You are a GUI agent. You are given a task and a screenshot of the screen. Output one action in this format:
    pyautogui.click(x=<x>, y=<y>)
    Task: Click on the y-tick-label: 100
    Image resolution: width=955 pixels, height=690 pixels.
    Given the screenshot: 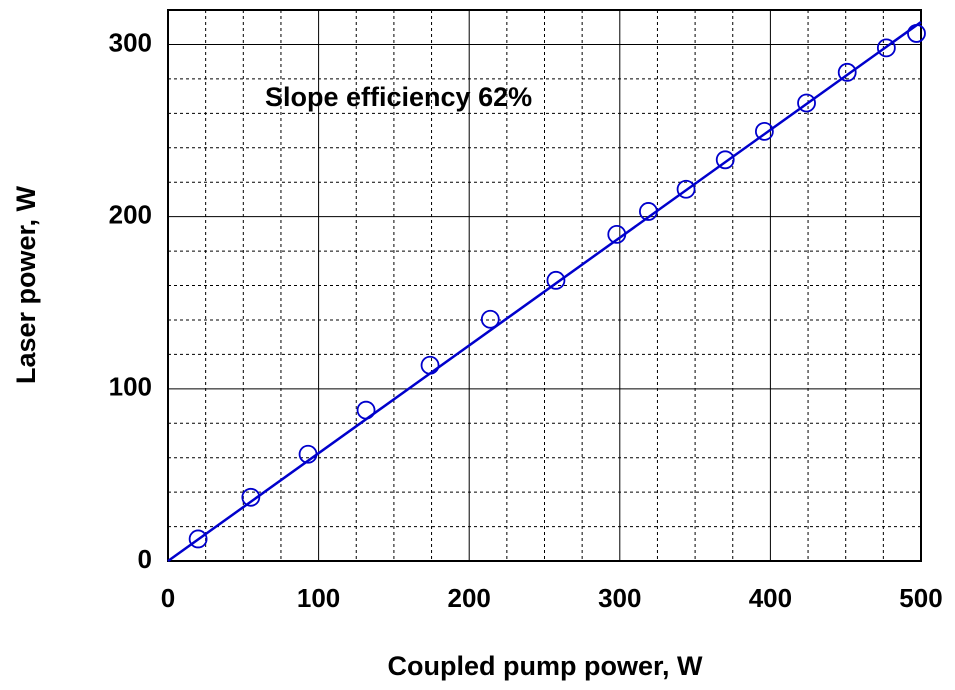 What is the action you would take?
    pyautogui.click(x=130, y=387)
    